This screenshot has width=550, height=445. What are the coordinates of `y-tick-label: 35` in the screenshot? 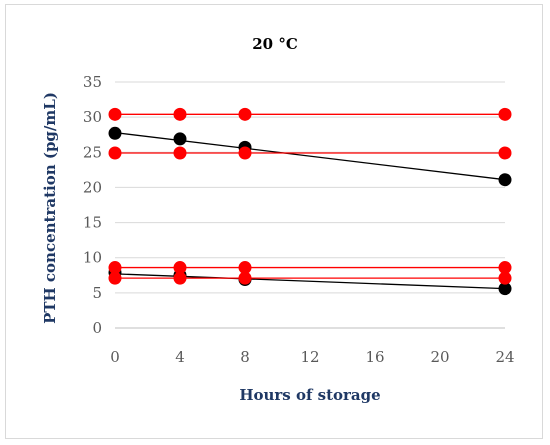 It's located at (92, 82).